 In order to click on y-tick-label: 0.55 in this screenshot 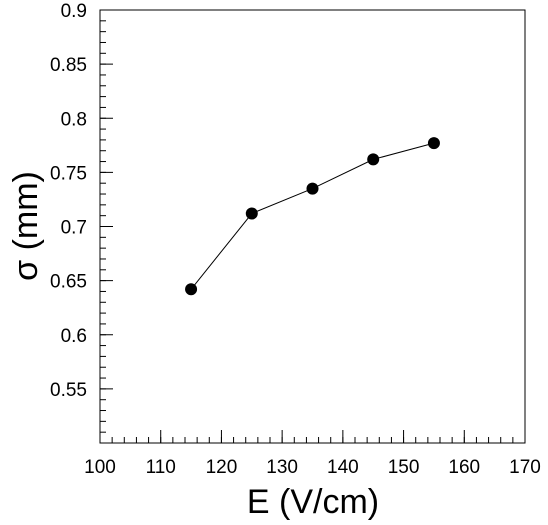, I will do `click(68, 390)`.